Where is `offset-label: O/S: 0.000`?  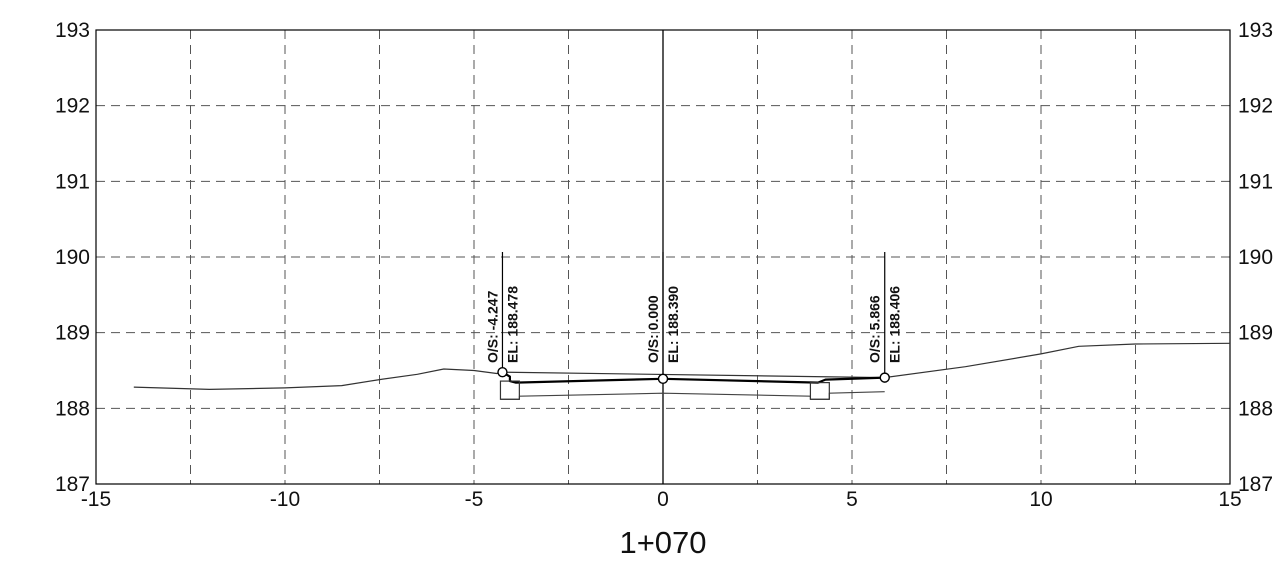 offset-label: O/S: 0.000 is located at coordinates (653, 329).